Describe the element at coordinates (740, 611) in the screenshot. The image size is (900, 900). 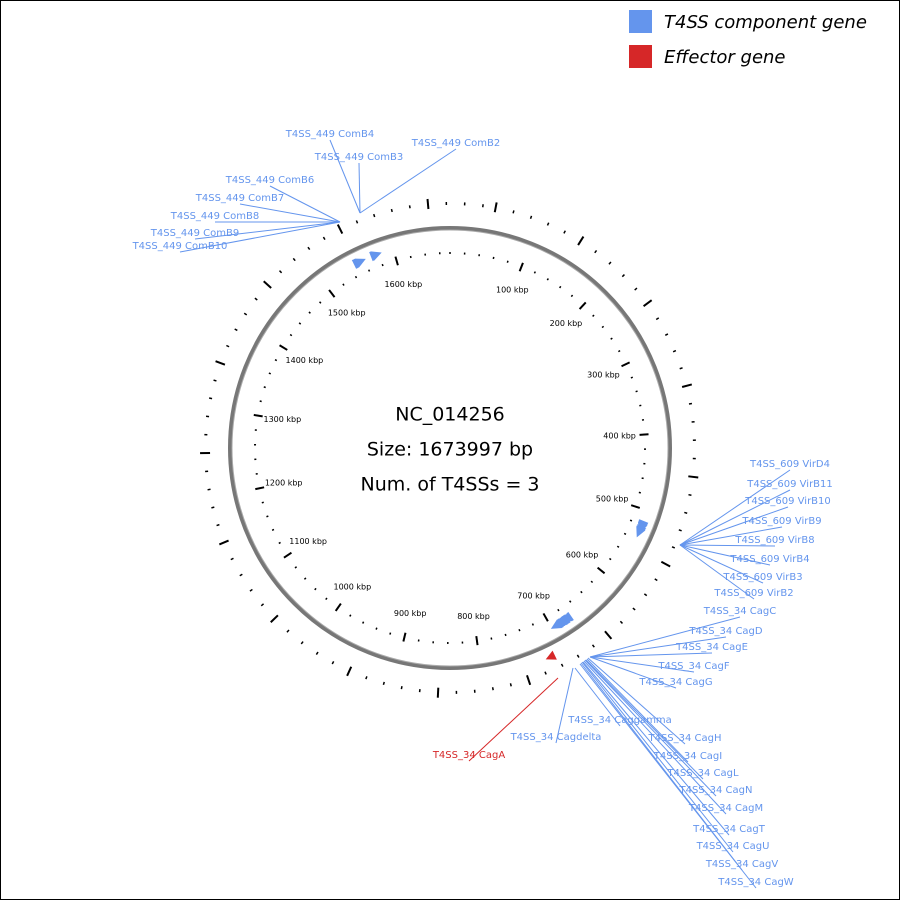
I see `gene-label: T4SS_34 CagC` at that location.